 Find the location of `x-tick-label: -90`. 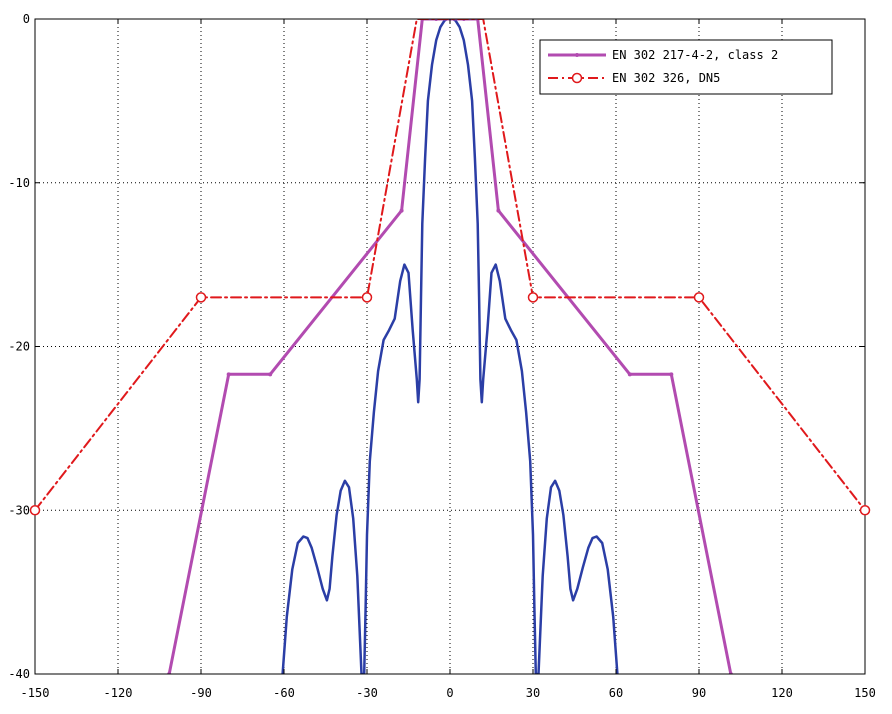

x-tick-label: -90 is located at coordinates (201, 693).